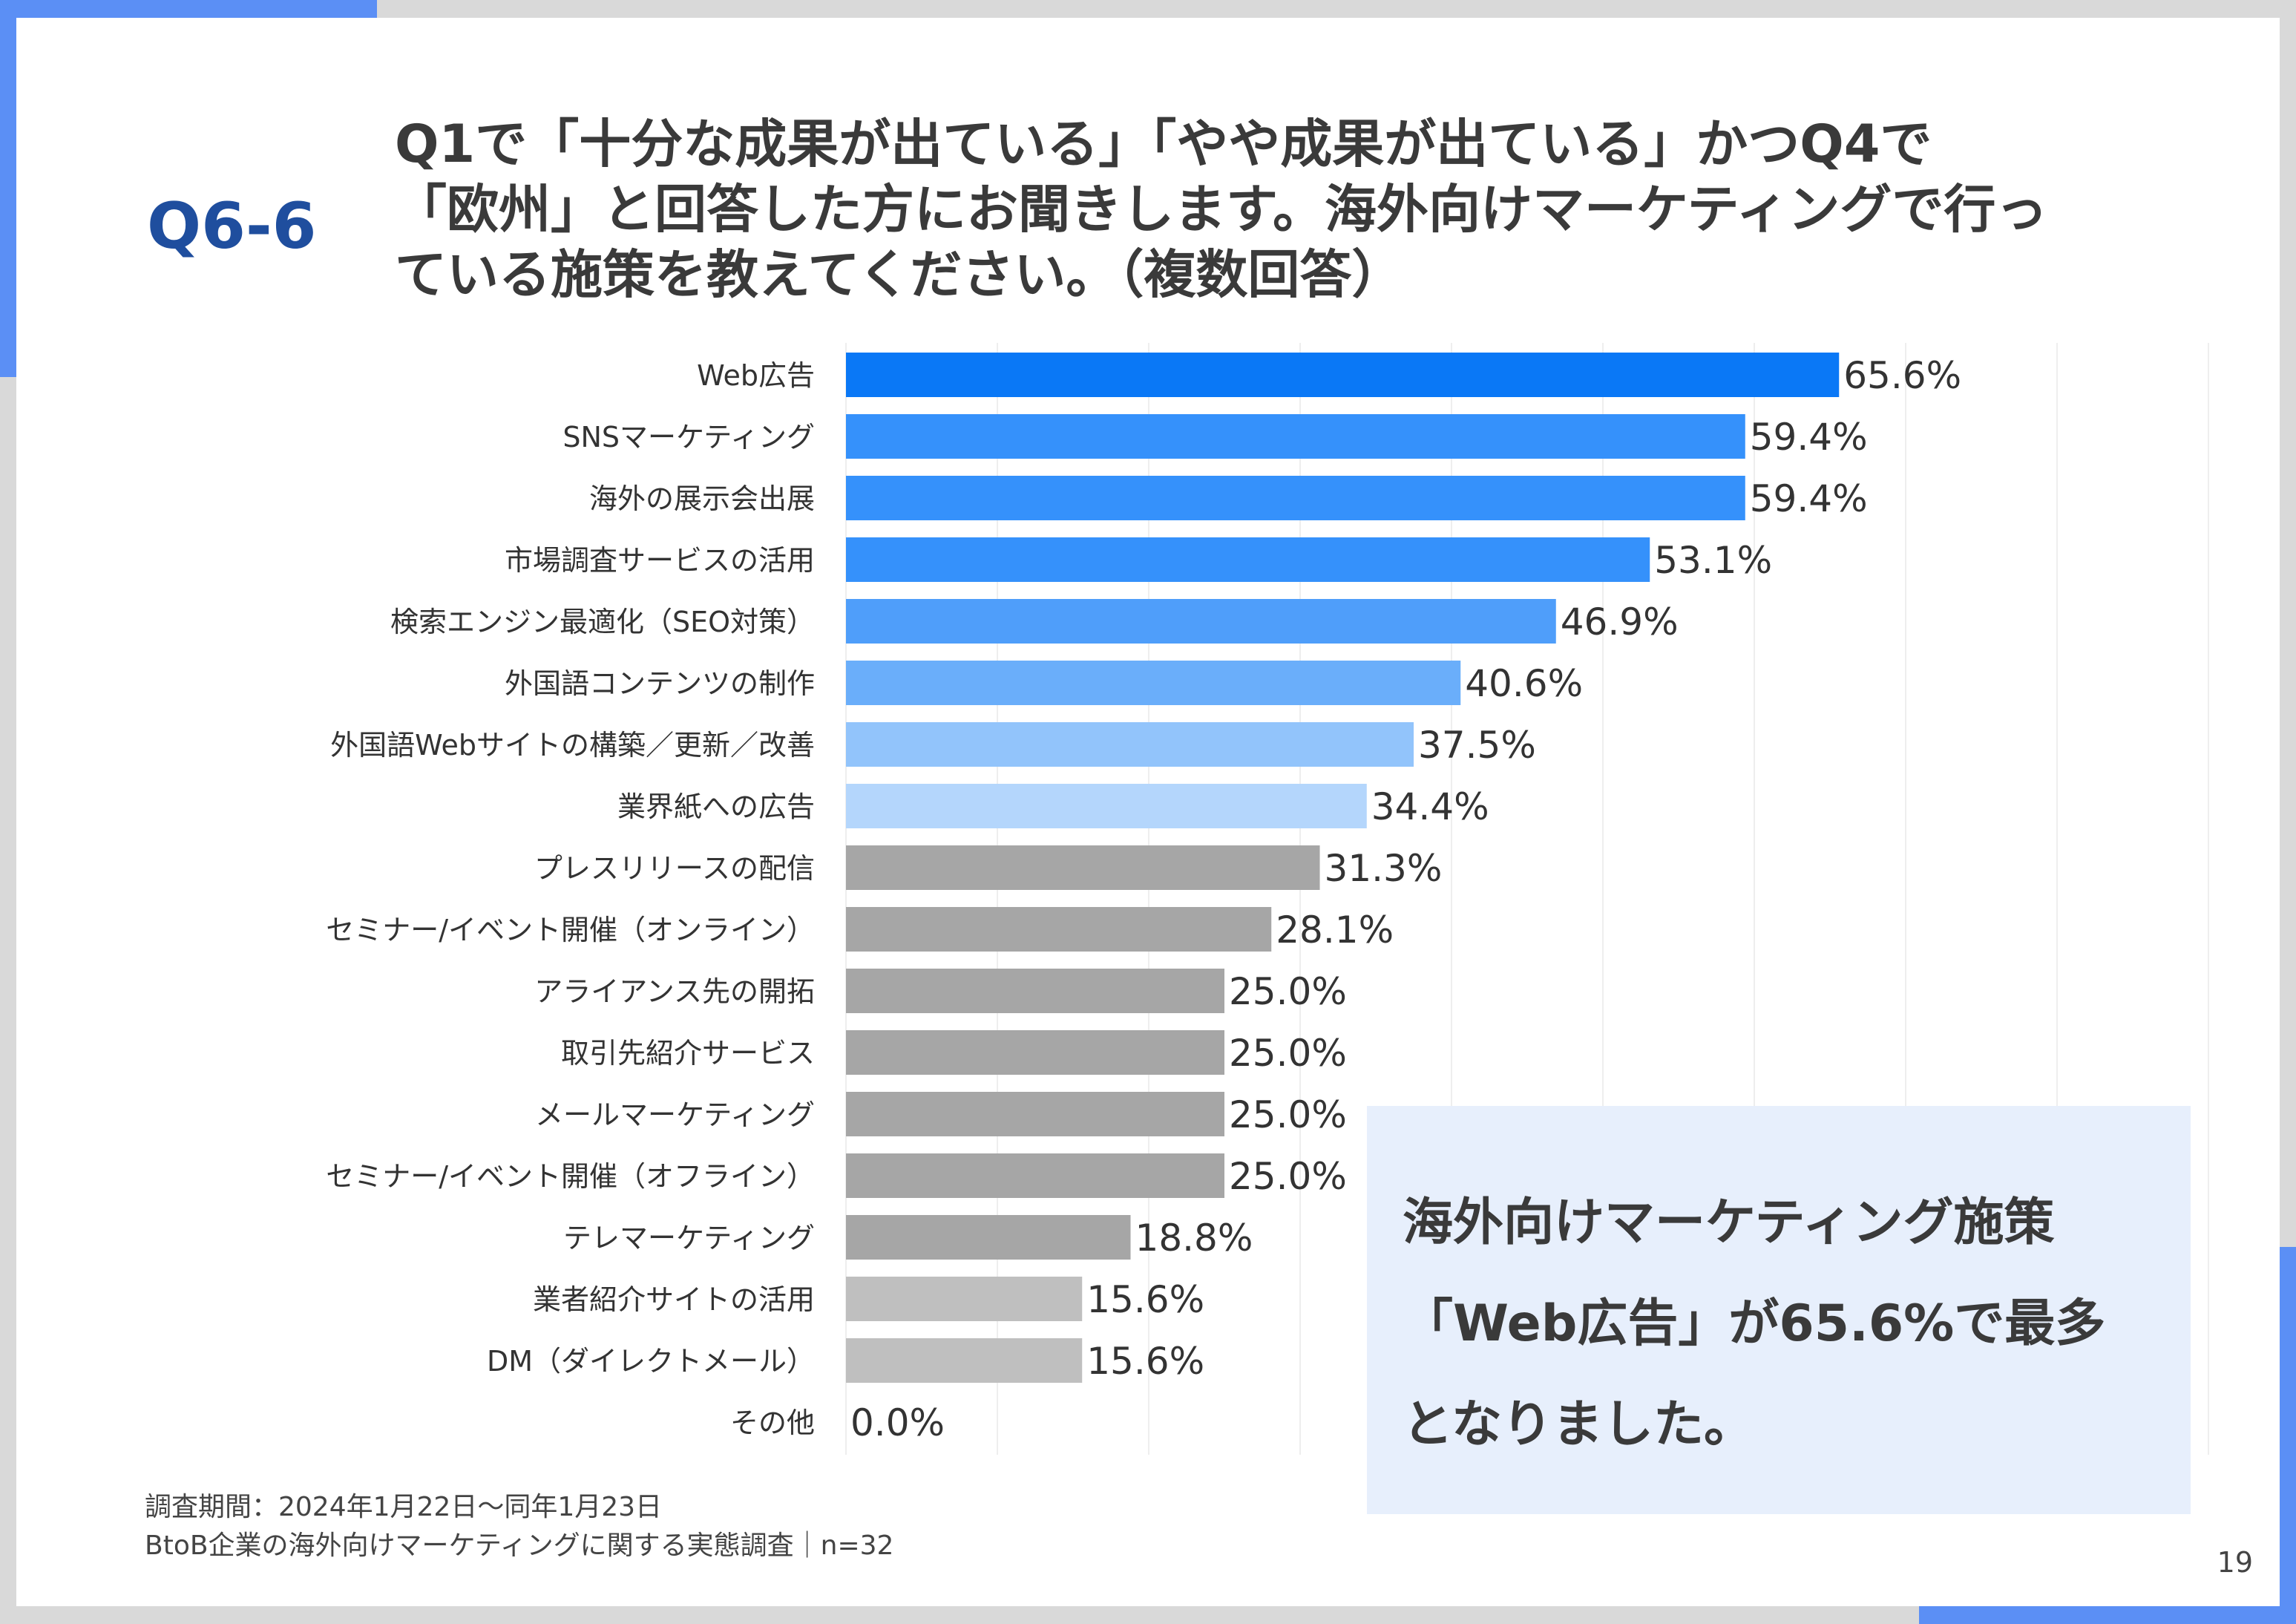  What do you see at coordinates (2235, 1562) in the screenshot?
I see `page-number: 19` at bounding box center [2235, 1562].